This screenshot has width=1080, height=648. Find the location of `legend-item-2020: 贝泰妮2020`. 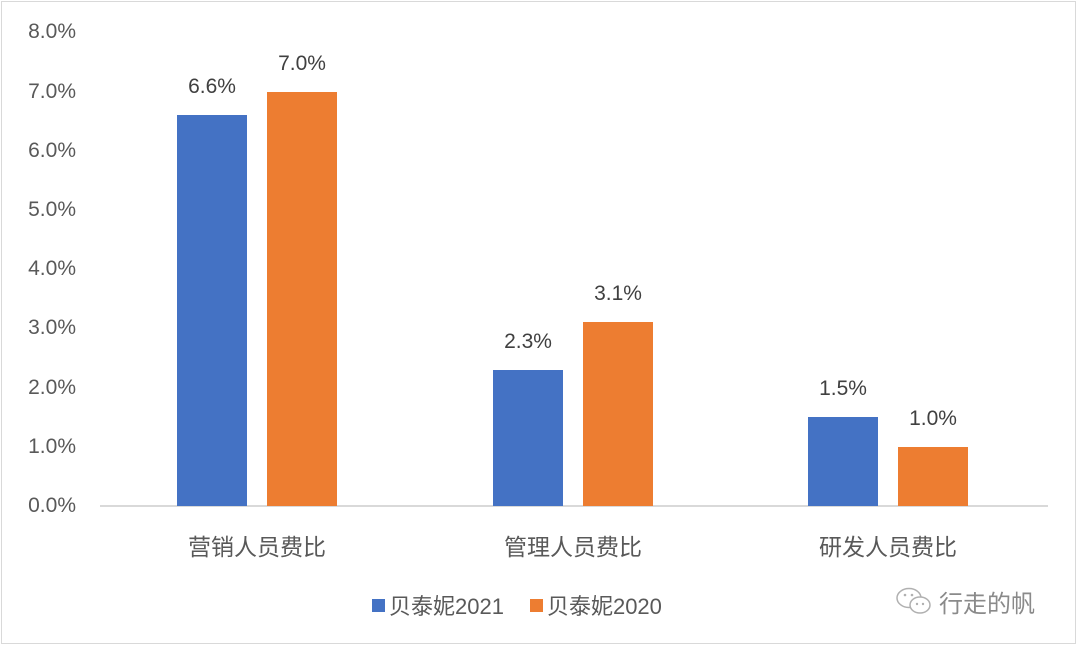

legend-item-2020: 贝泰妮2020 is located at coordinates (595, 605).